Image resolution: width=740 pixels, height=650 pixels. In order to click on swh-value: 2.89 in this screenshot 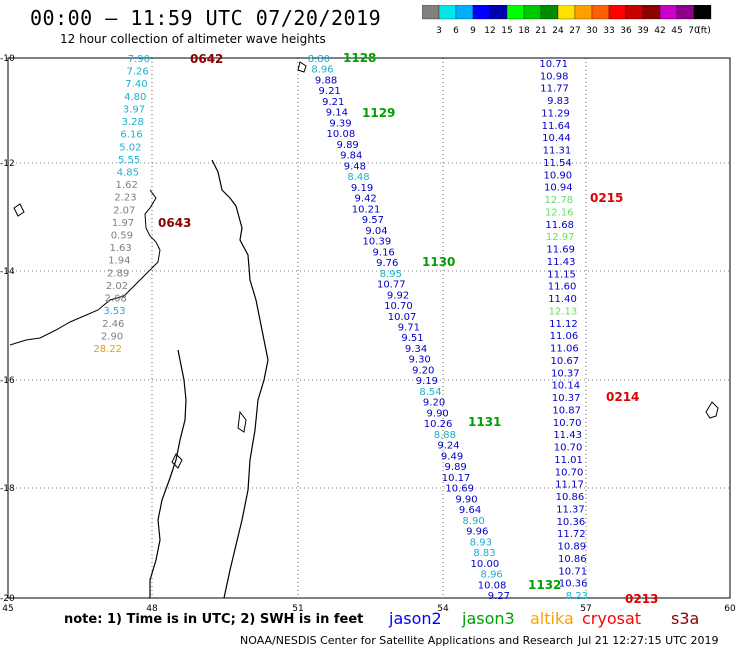, I will do `click(118, 273)`.